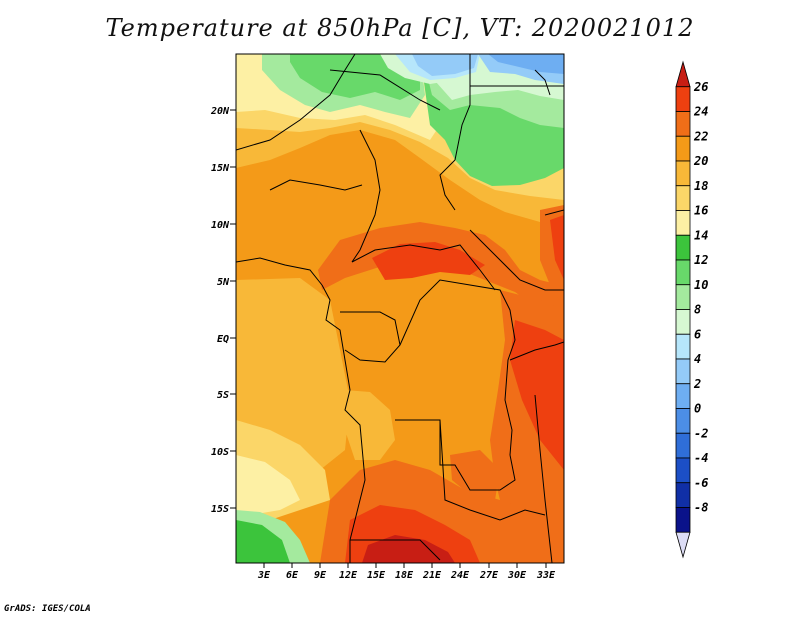 The width and height of the screenshot is (800, 618). I want to click on lat-tick-label: 15N, so click(220, 168).